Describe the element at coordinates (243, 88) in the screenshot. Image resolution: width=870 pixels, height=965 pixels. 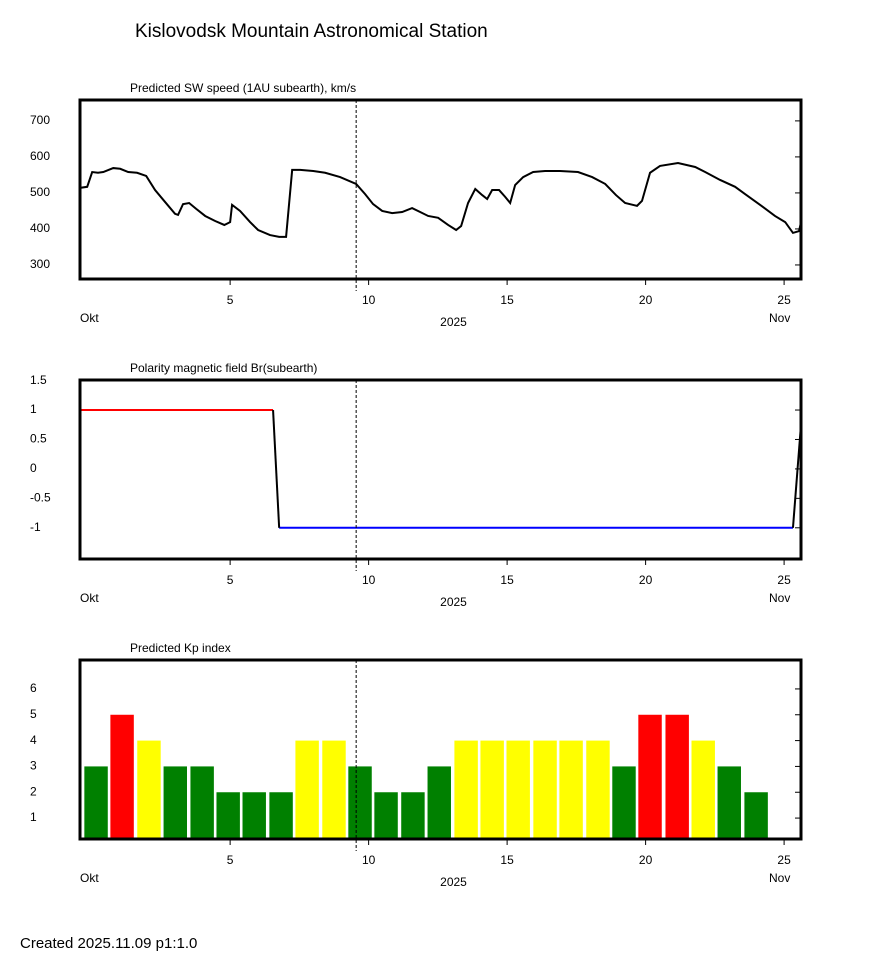
I see `panel-title: Predicted SW speed (1AU subearth), km/s` at that location.